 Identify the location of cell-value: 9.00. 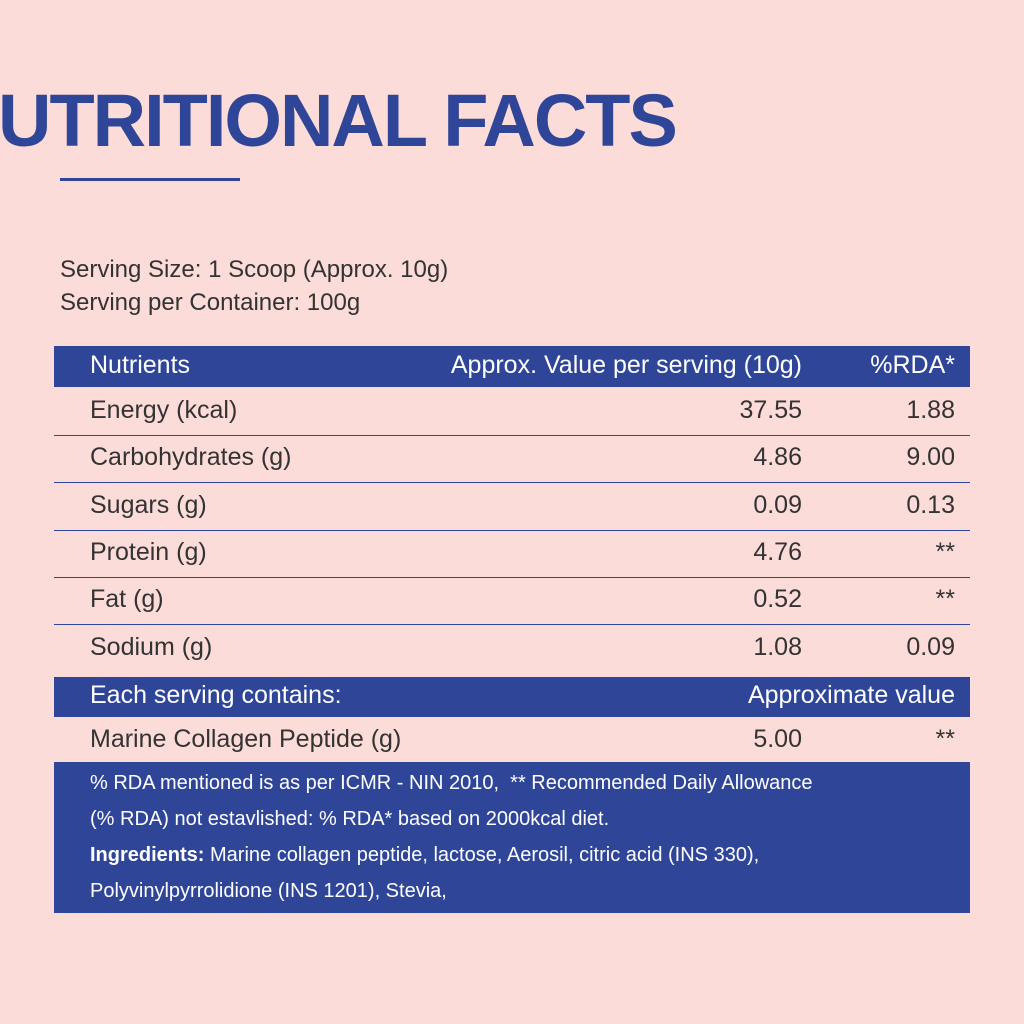
(930, 457).